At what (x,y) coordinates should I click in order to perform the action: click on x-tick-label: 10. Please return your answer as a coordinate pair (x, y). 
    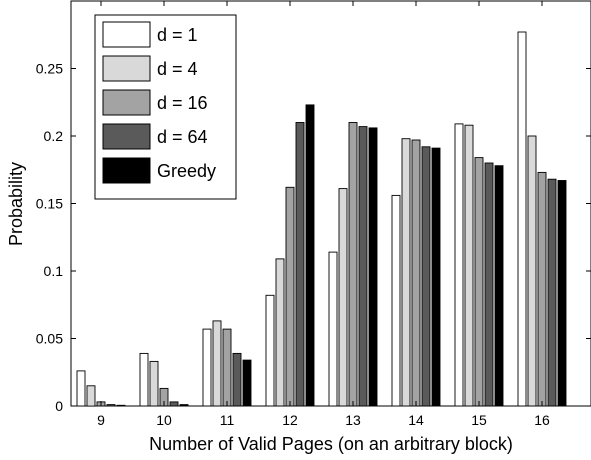
    Looking at the image, I should click on (164, 420).